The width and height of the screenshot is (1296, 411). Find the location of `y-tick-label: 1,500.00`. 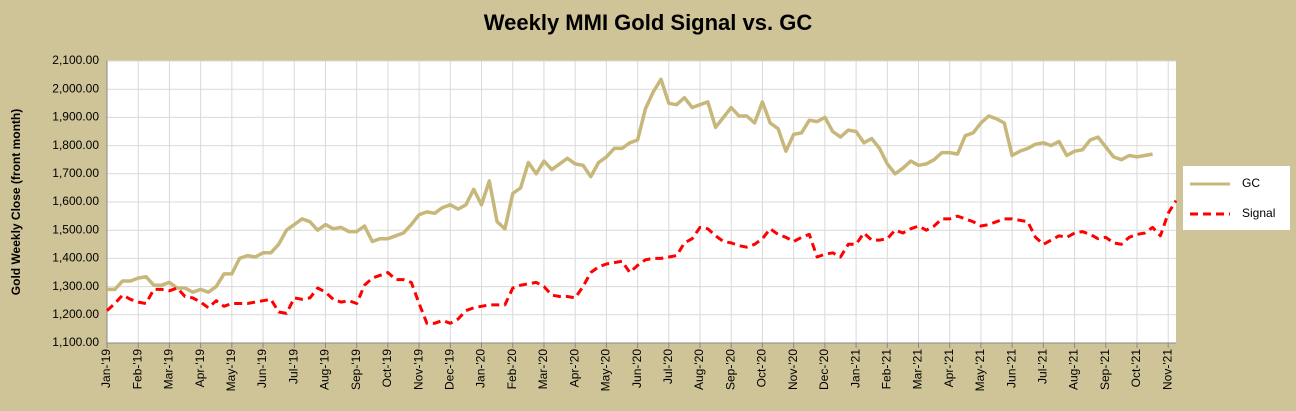

y-tick-label: 1,500.00 is located at coordinates (75, 229).